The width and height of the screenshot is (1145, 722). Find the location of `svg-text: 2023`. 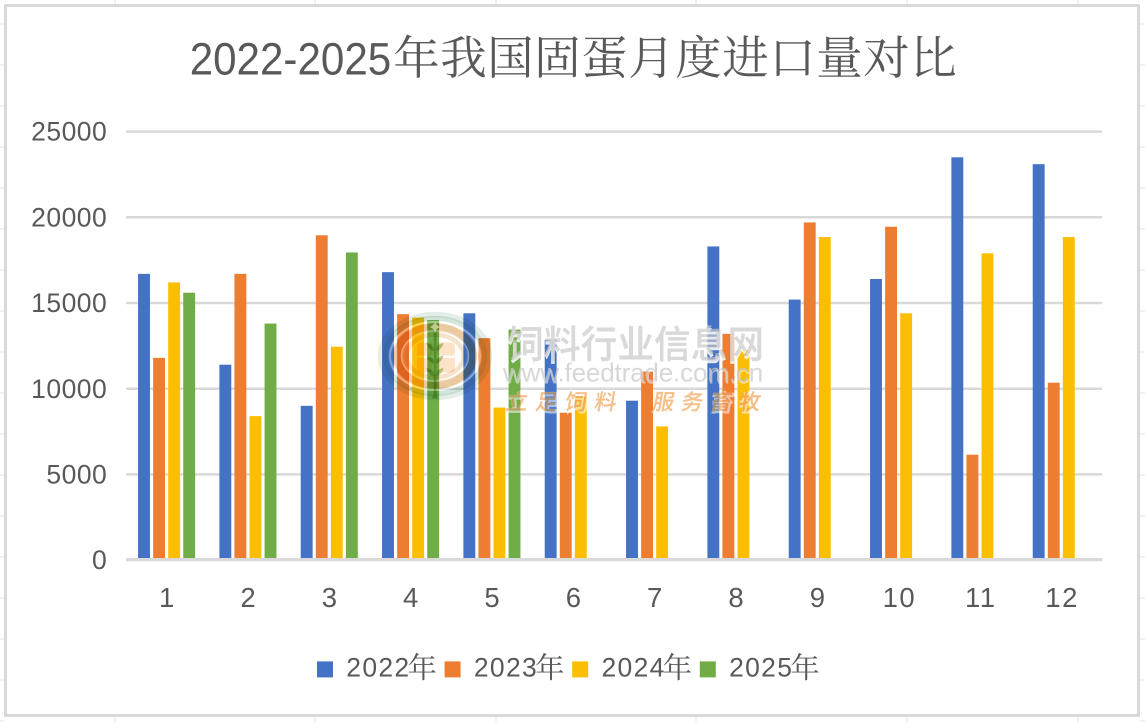

svg-text: 2023 is located at coordinates (506, 668).